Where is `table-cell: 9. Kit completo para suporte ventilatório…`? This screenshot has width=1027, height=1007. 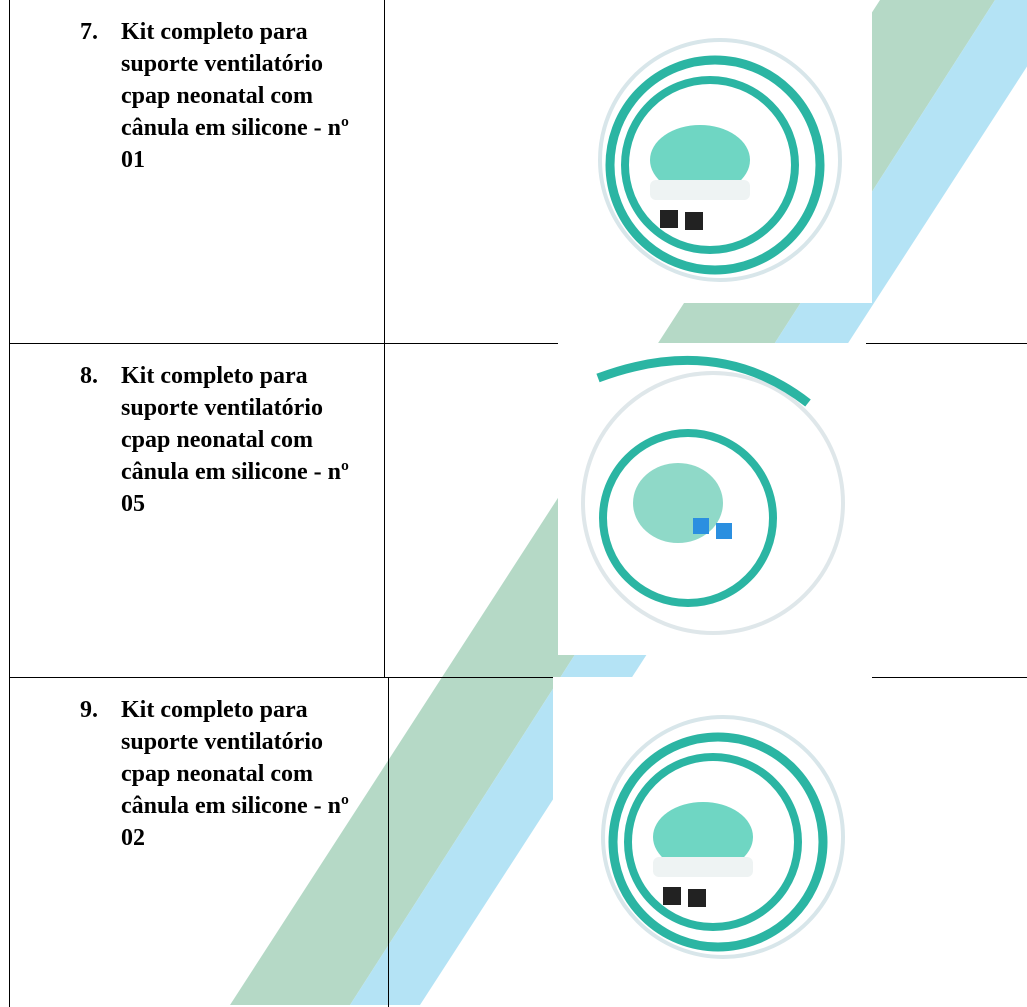
table-cell: 9. Kit completo para suporte ventilatório… is located at coordinates (199, 842).